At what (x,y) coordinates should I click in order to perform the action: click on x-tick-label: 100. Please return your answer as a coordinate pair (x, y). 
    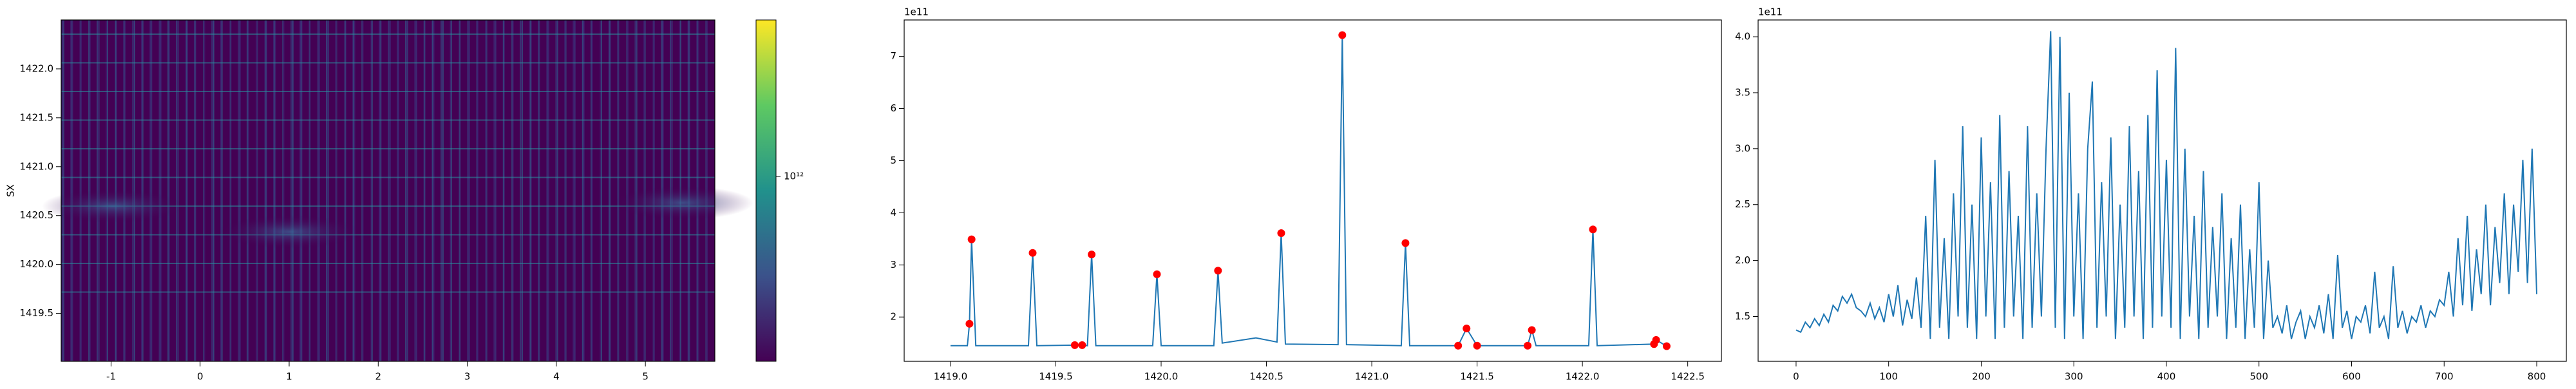
    Looking at the image, I should click on (1888, 377).